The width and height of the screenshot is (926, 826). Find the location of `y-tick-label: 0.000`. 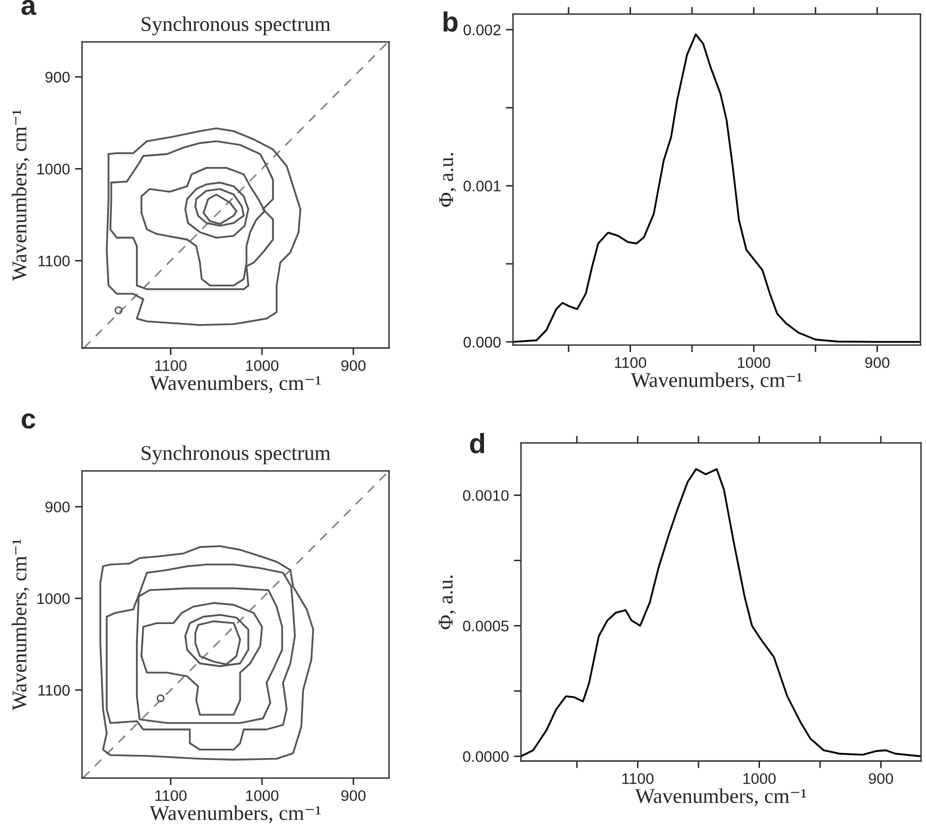

y-tick-label: 0.000 is located at coordinates (482, 342).